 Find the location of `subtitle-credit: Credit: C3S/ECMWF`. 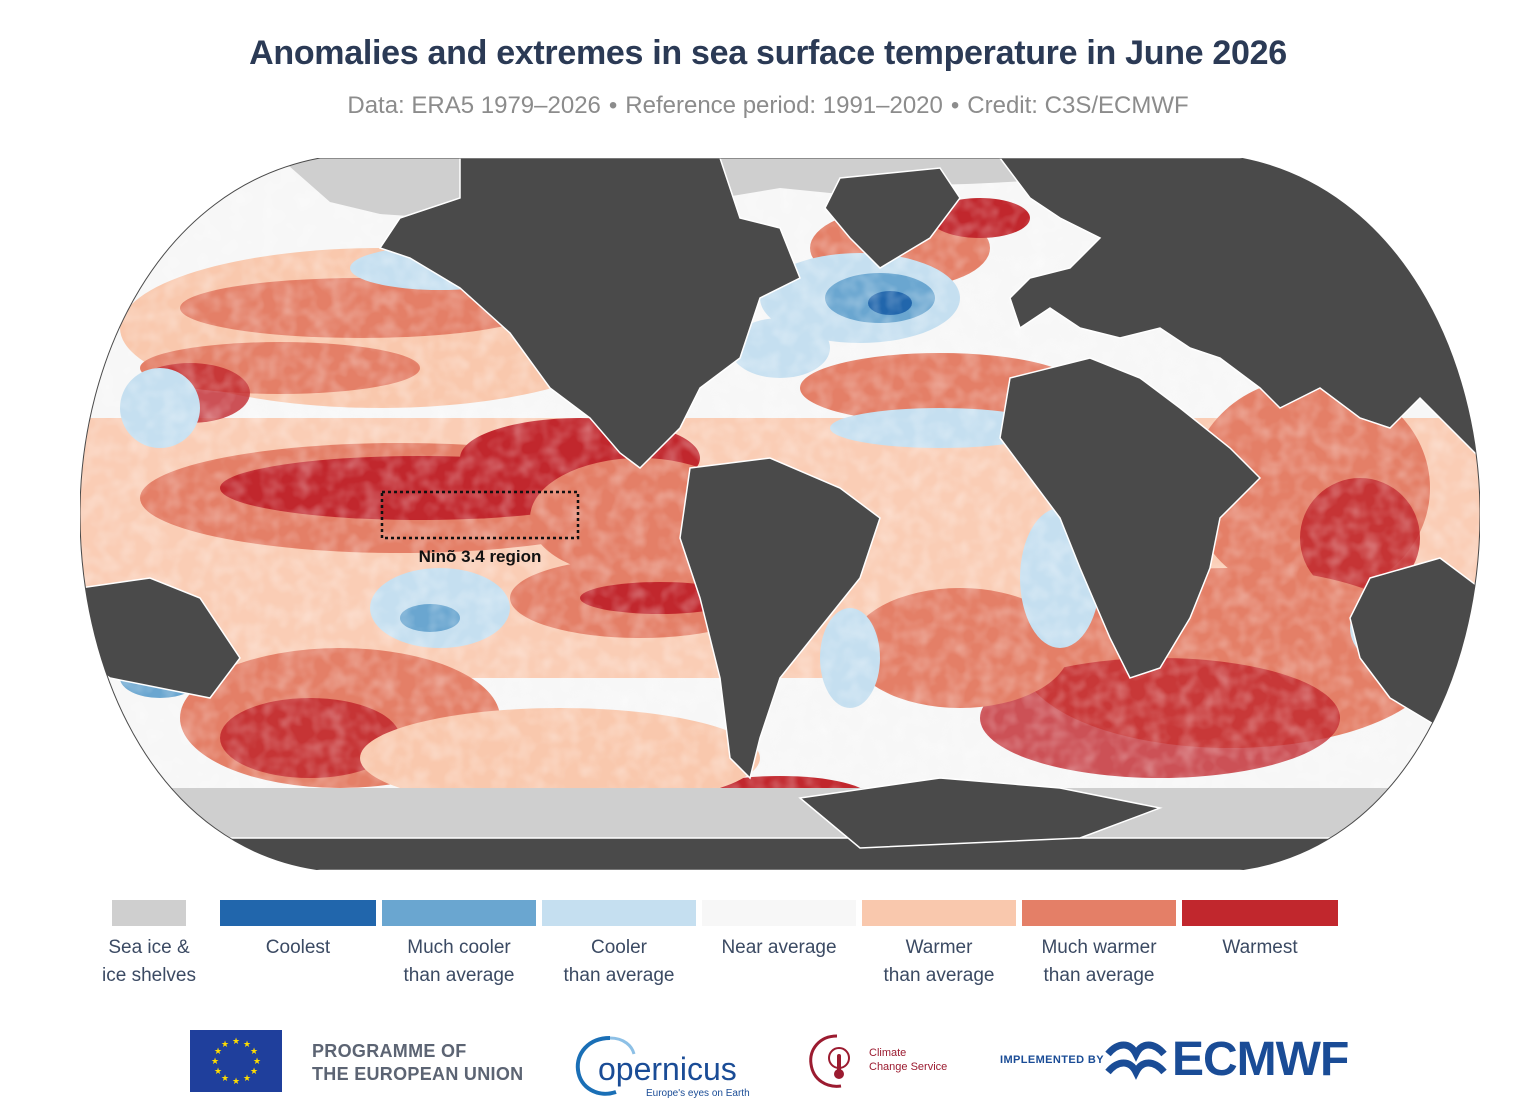

subtitle-credit: Credit: C3S/ECMWF is located at coordinates (1078, 105).